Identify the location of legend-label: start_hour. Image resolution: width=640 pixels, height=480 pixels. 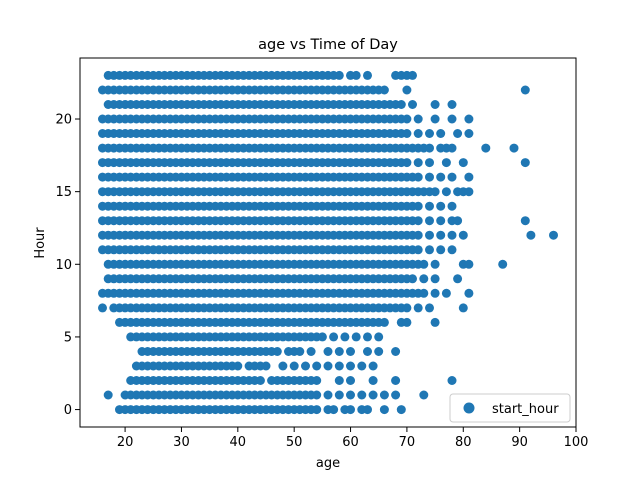
(525, 409).